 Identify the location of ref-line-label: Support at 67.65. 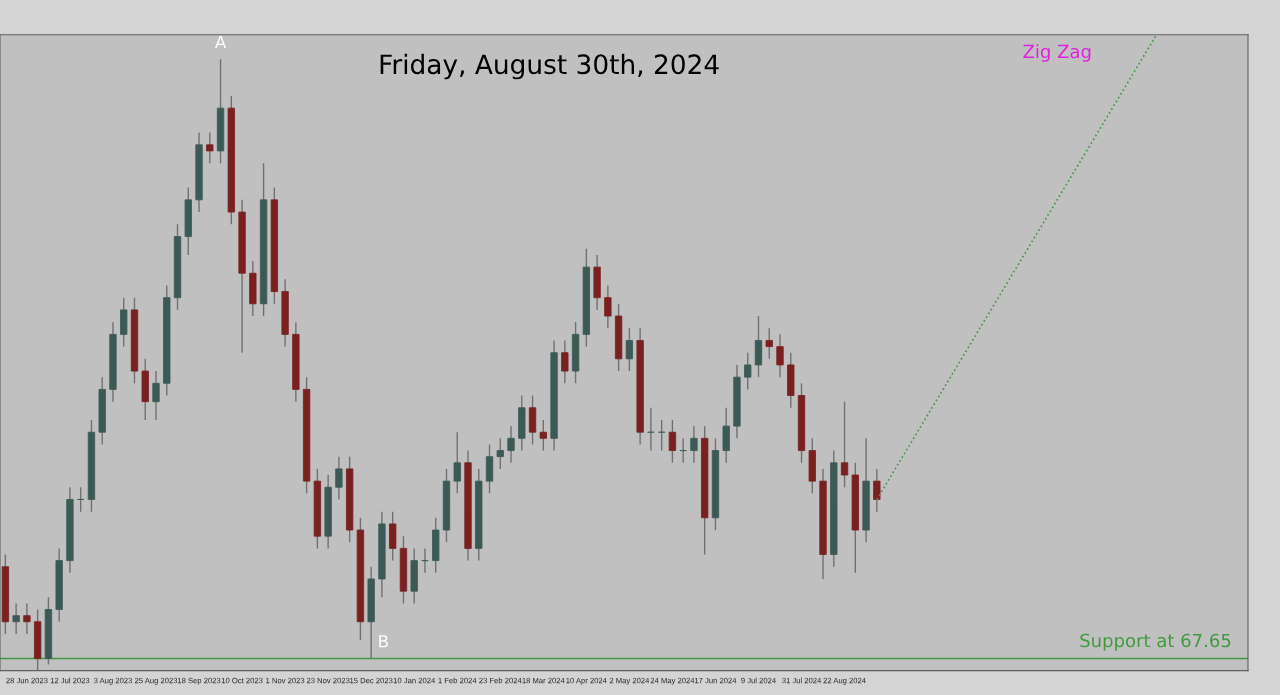
(1155, 642).